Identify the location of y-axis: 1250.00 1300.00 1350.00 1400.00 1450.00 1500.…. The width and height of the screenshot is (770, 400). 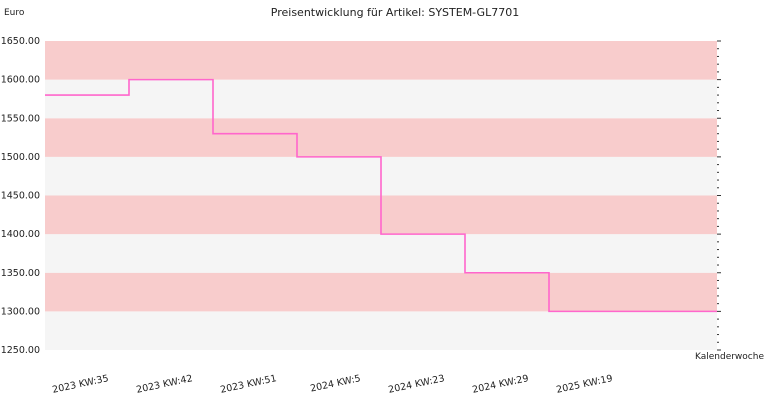
(20, 196).